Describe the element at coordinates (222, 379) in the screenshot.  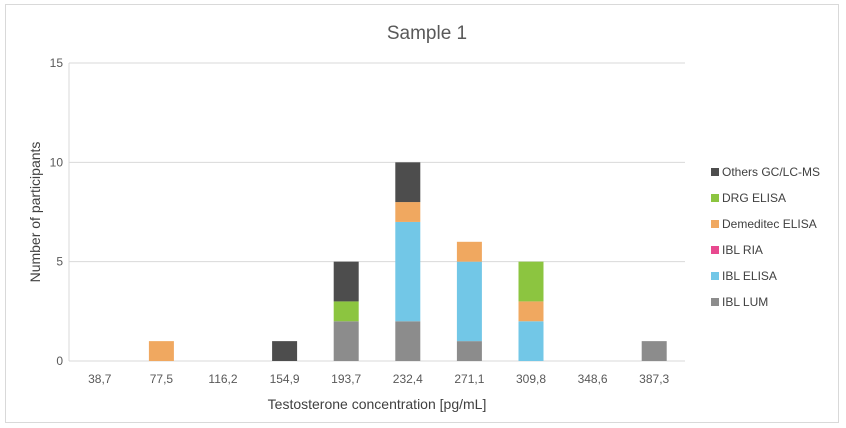
I see `x-tick-label: 116,2` at that location.